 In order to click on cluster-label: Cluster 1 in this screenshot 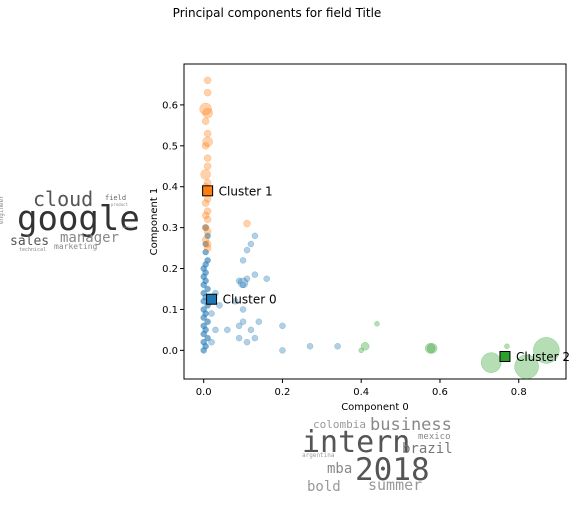, I will do `click(246, 191)`.